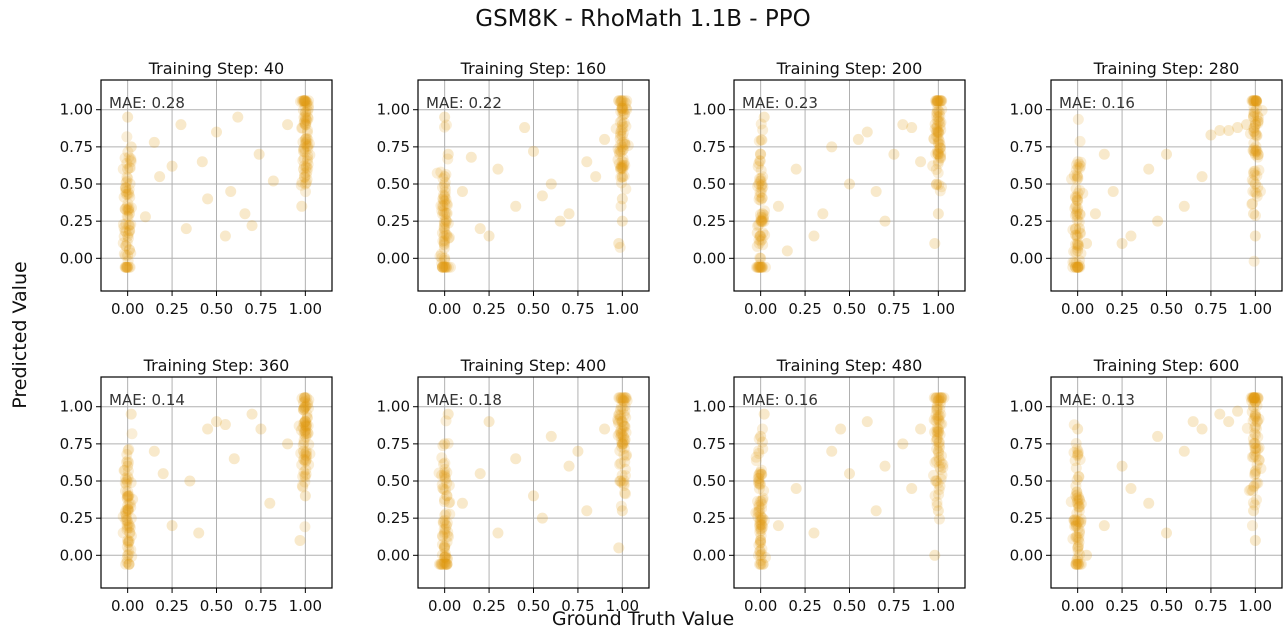 The width and height of the screenshot is (1286, 632). I want to click on y-tick-label: 0.00, so click(1026, 258).